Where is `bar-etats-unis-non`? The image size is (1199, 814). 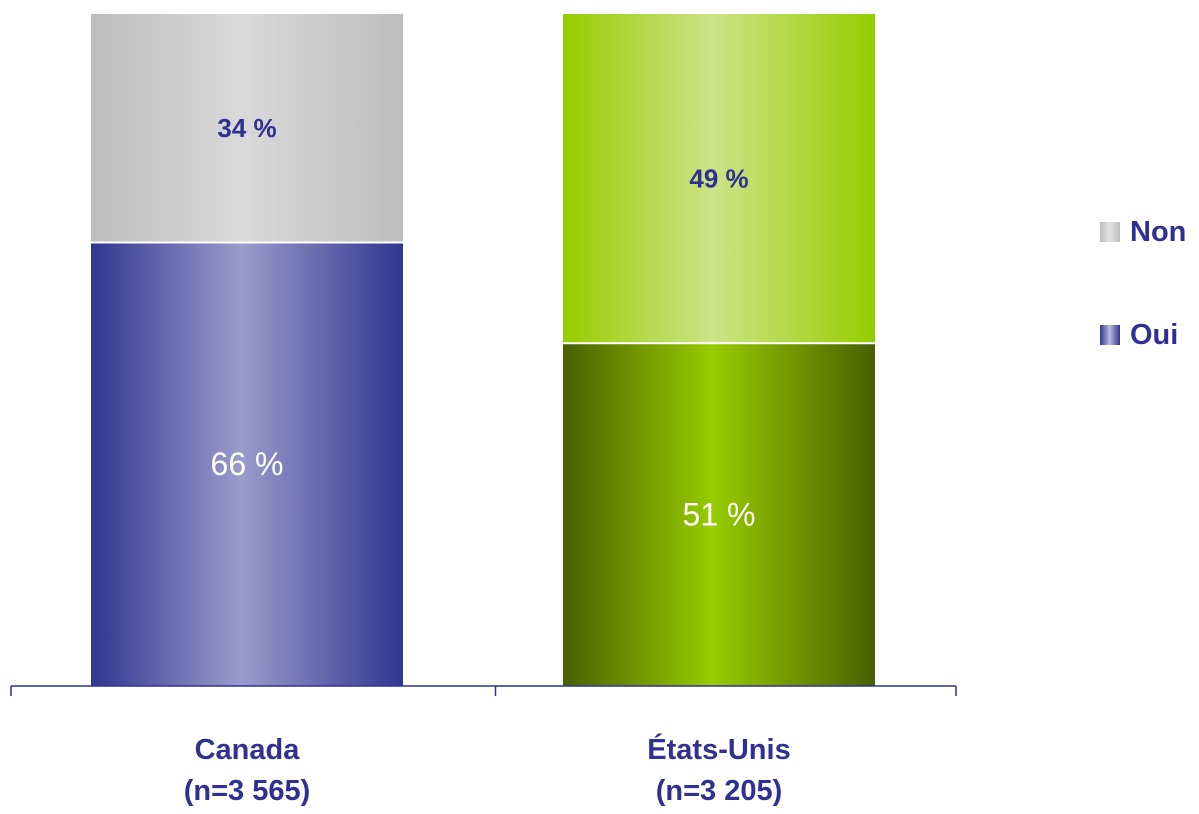
bar-etats-unis-non is located at coordinates (719, 179).